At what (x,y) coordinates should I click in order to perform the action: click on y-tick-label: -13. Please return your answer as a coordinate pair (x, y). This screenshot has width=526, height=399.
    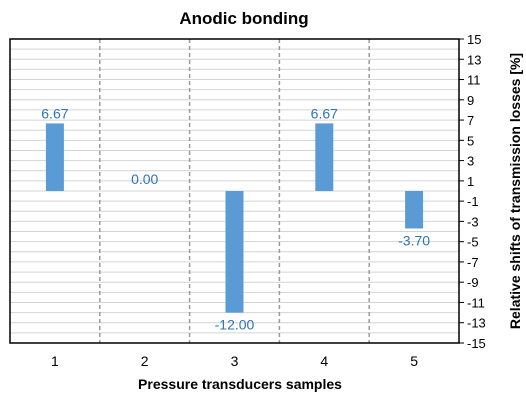
    Looking at the image, I should click on (476, 323).